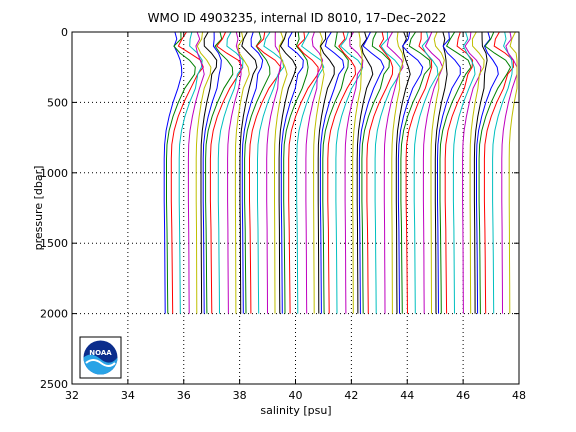  I want to click on y-tick-label: 1500, so click(54, 243).